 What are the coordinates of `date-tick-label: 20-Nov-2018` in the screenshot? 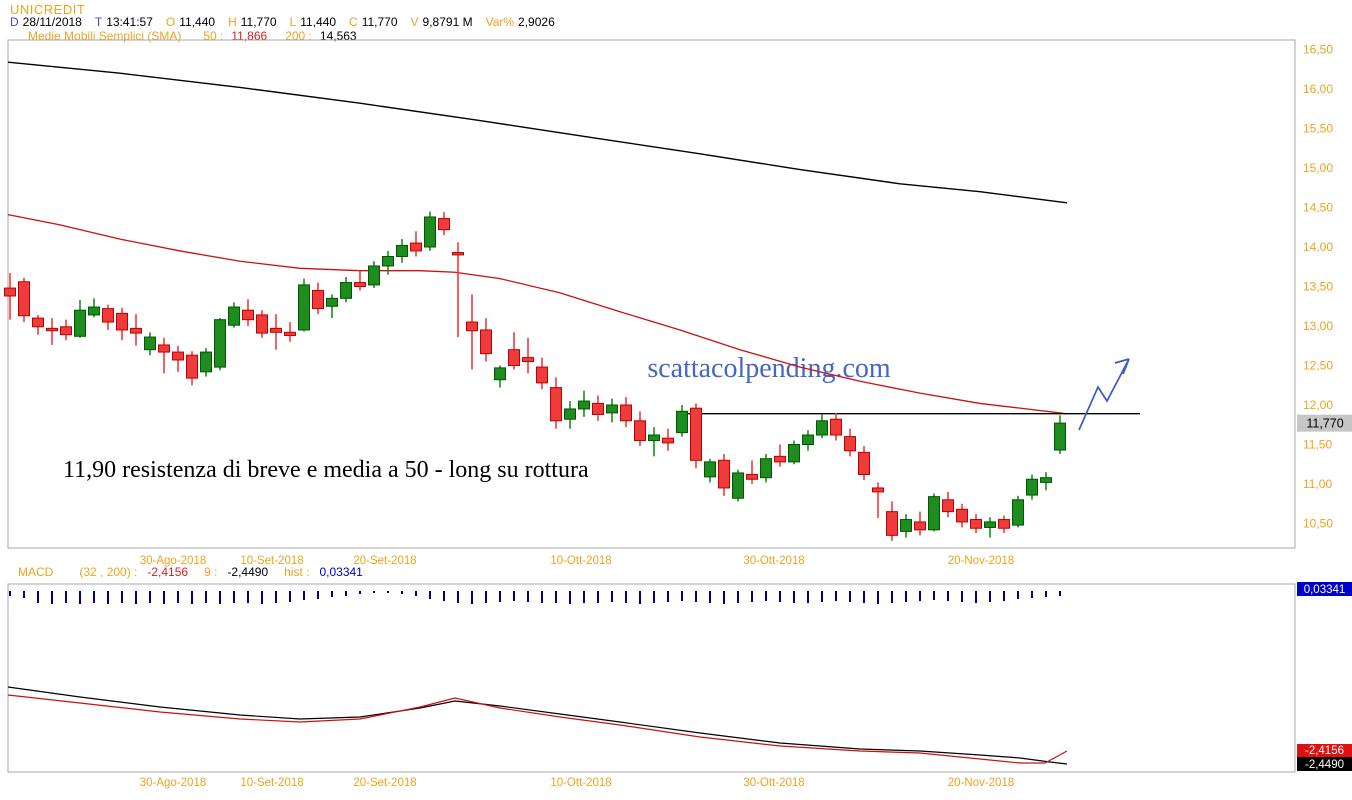 It's located at (981, 783).